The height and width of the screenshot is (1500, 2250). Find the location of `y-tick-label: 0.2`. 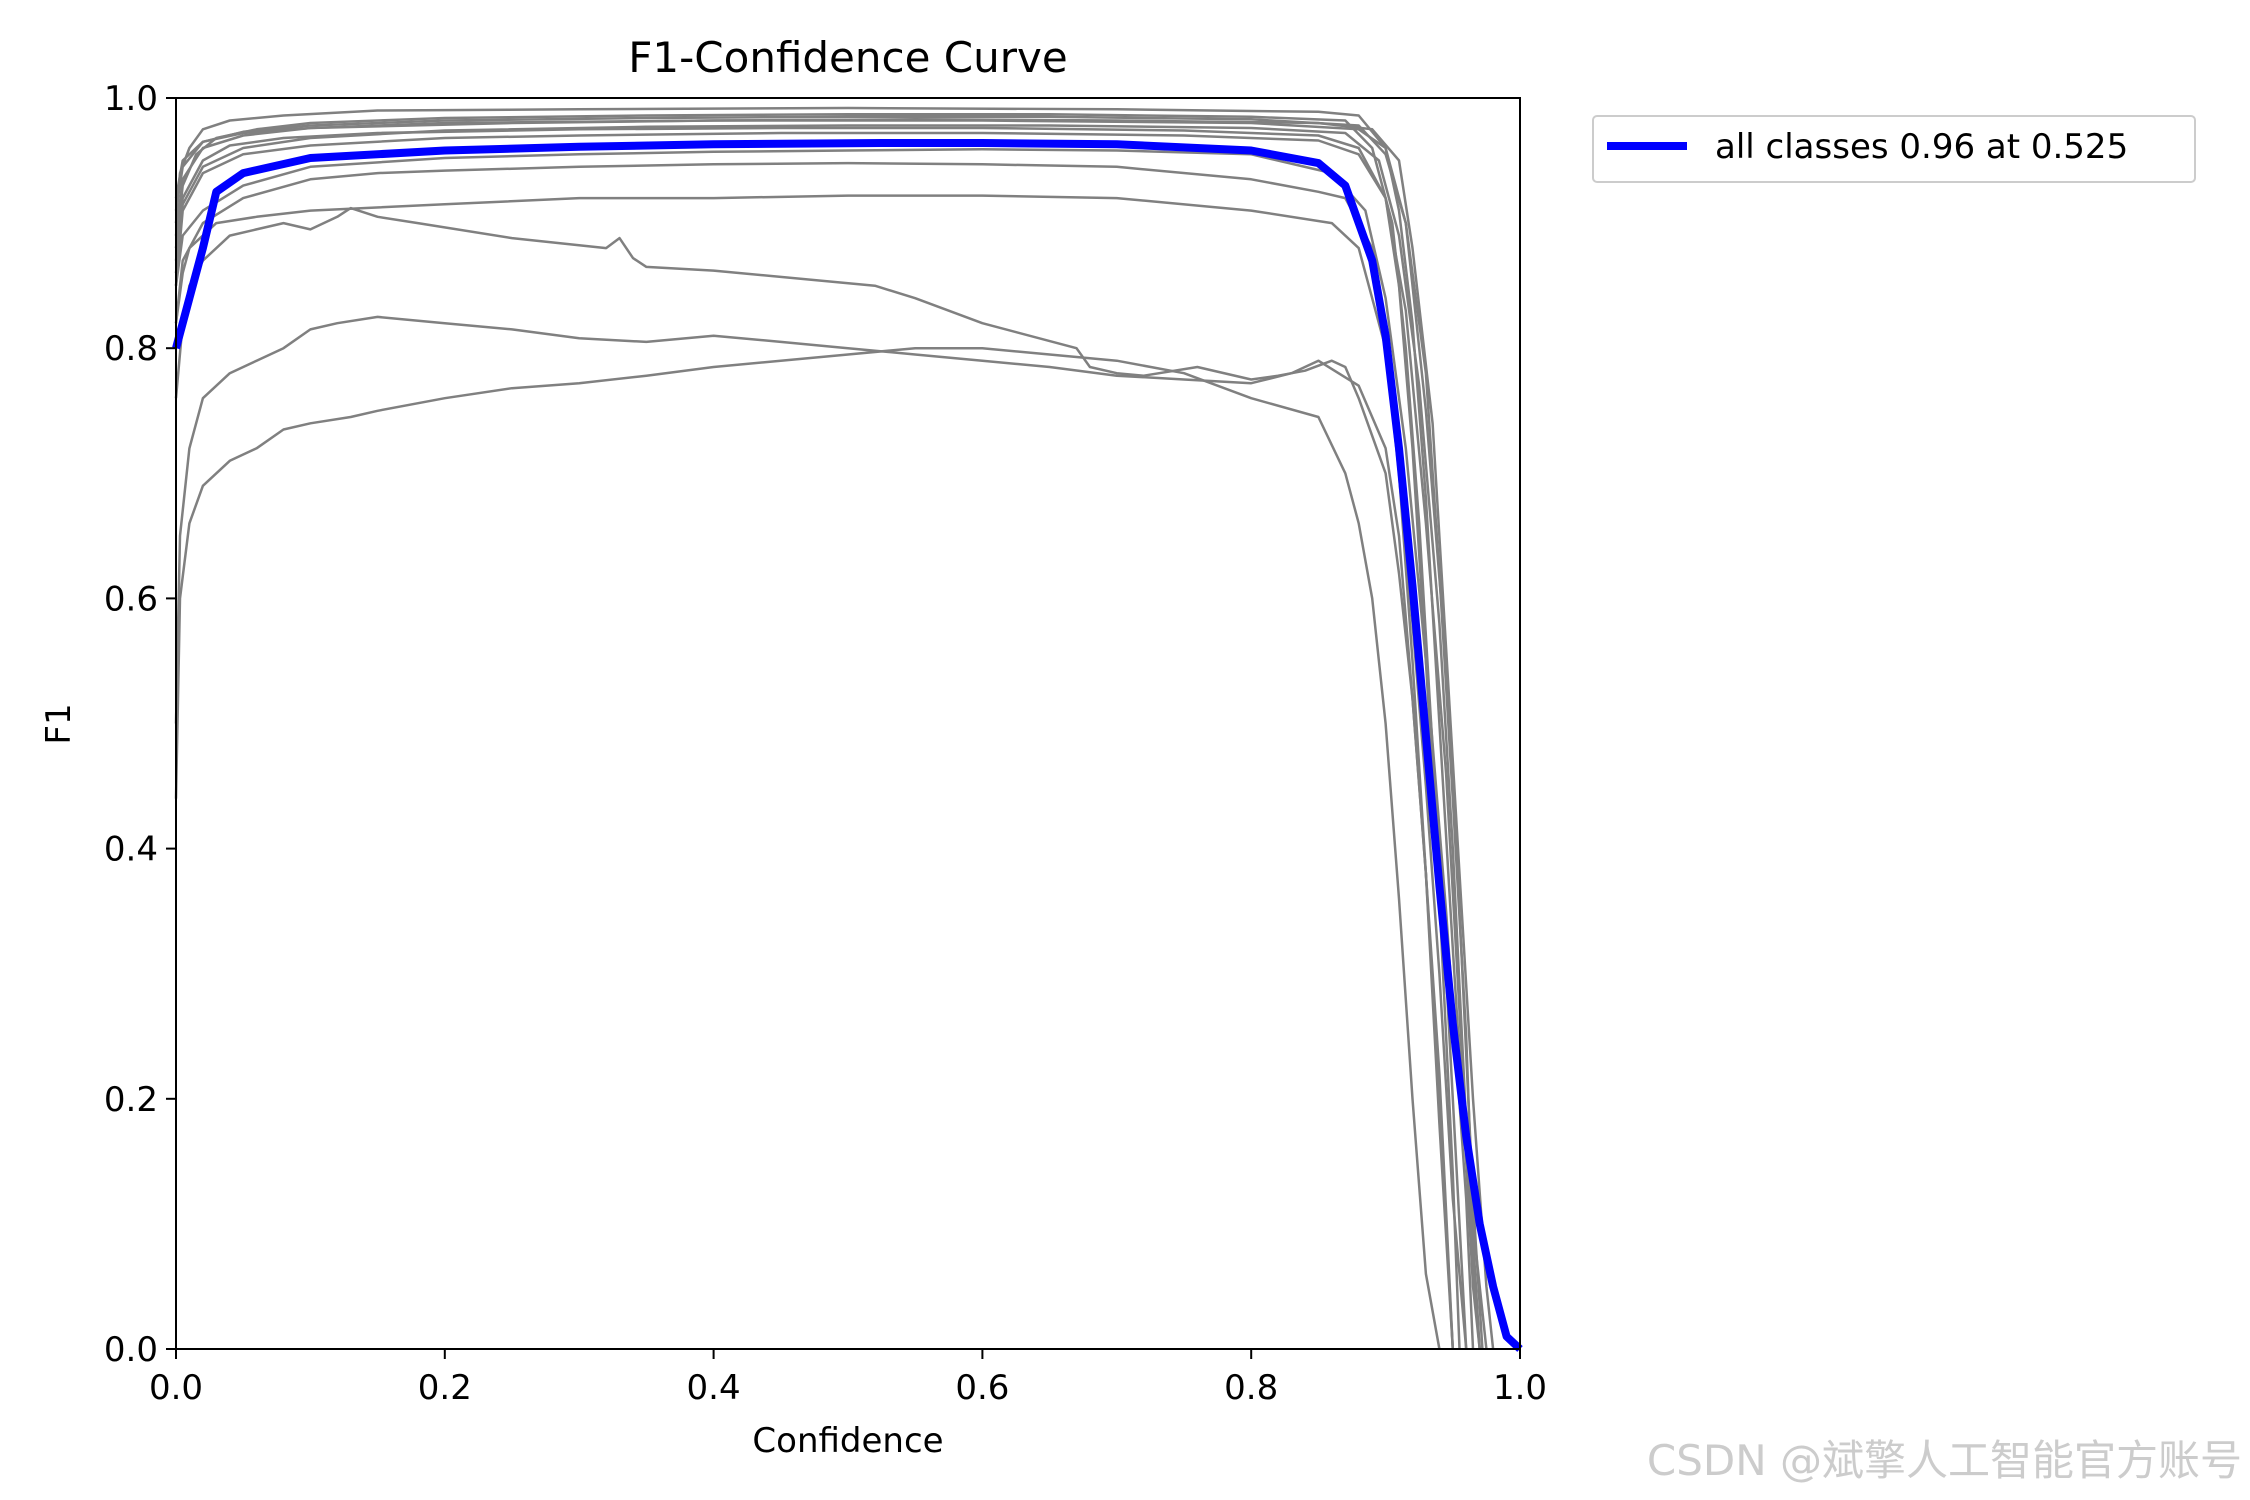

y-tick-label: 0.2 is located at coordinates (131, 1100).